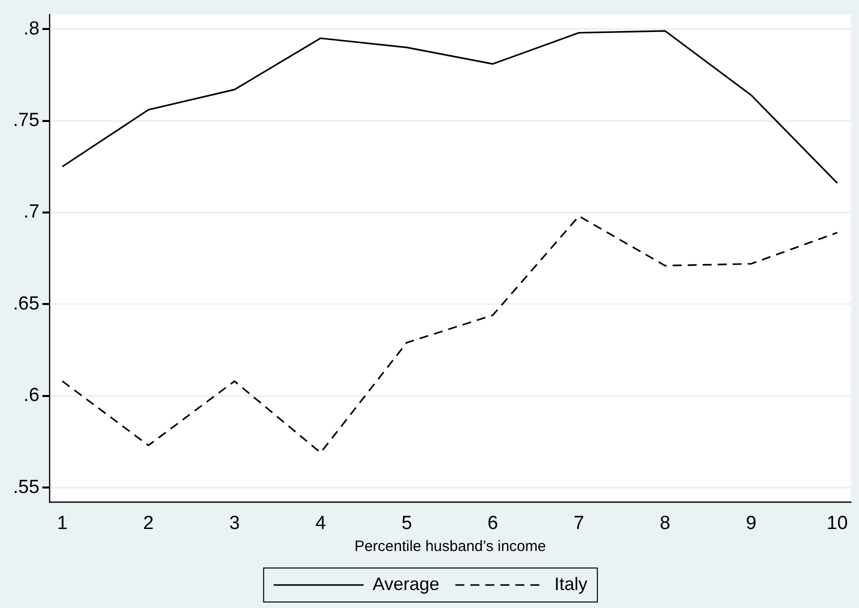  Describe the element at coordinates (62, 523) in the screenshot. I see `x-tick-label: 1` at that location.